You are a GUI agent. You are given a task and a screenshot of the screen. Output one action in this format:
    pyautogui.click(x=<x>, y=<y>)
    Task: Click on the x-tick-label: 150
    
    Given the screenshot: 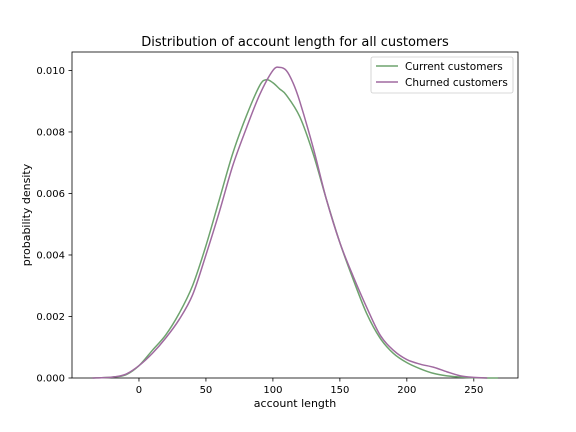 What is the action you would take?
    pyautogui.click(x=339, y=390)
    